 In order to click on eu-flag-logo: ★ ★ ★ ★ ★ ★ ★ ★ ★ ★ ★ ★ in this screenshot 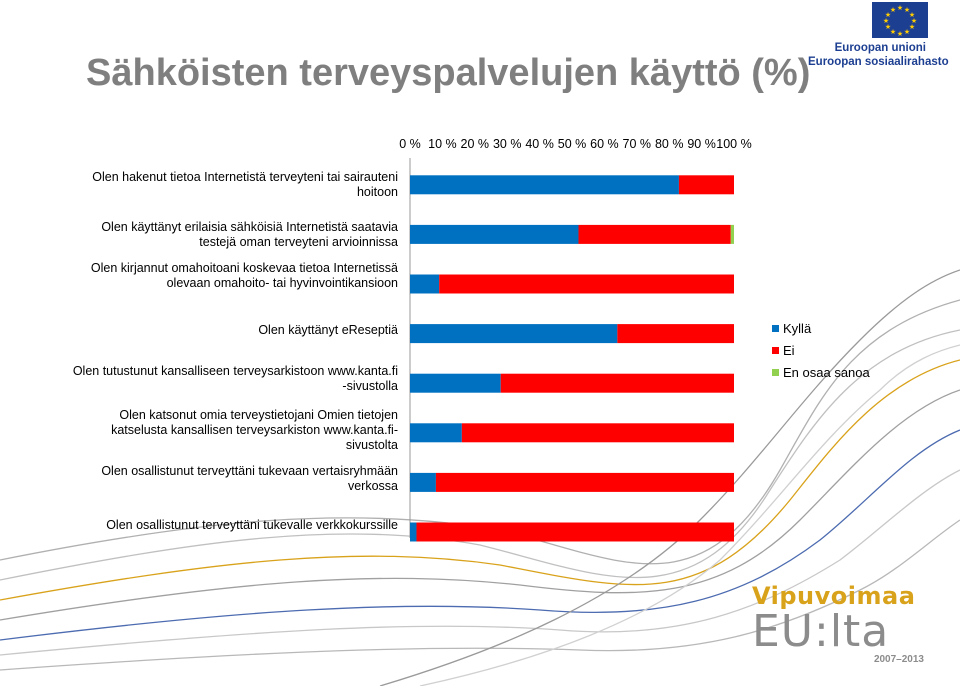, I will do `click(900, 20)`.